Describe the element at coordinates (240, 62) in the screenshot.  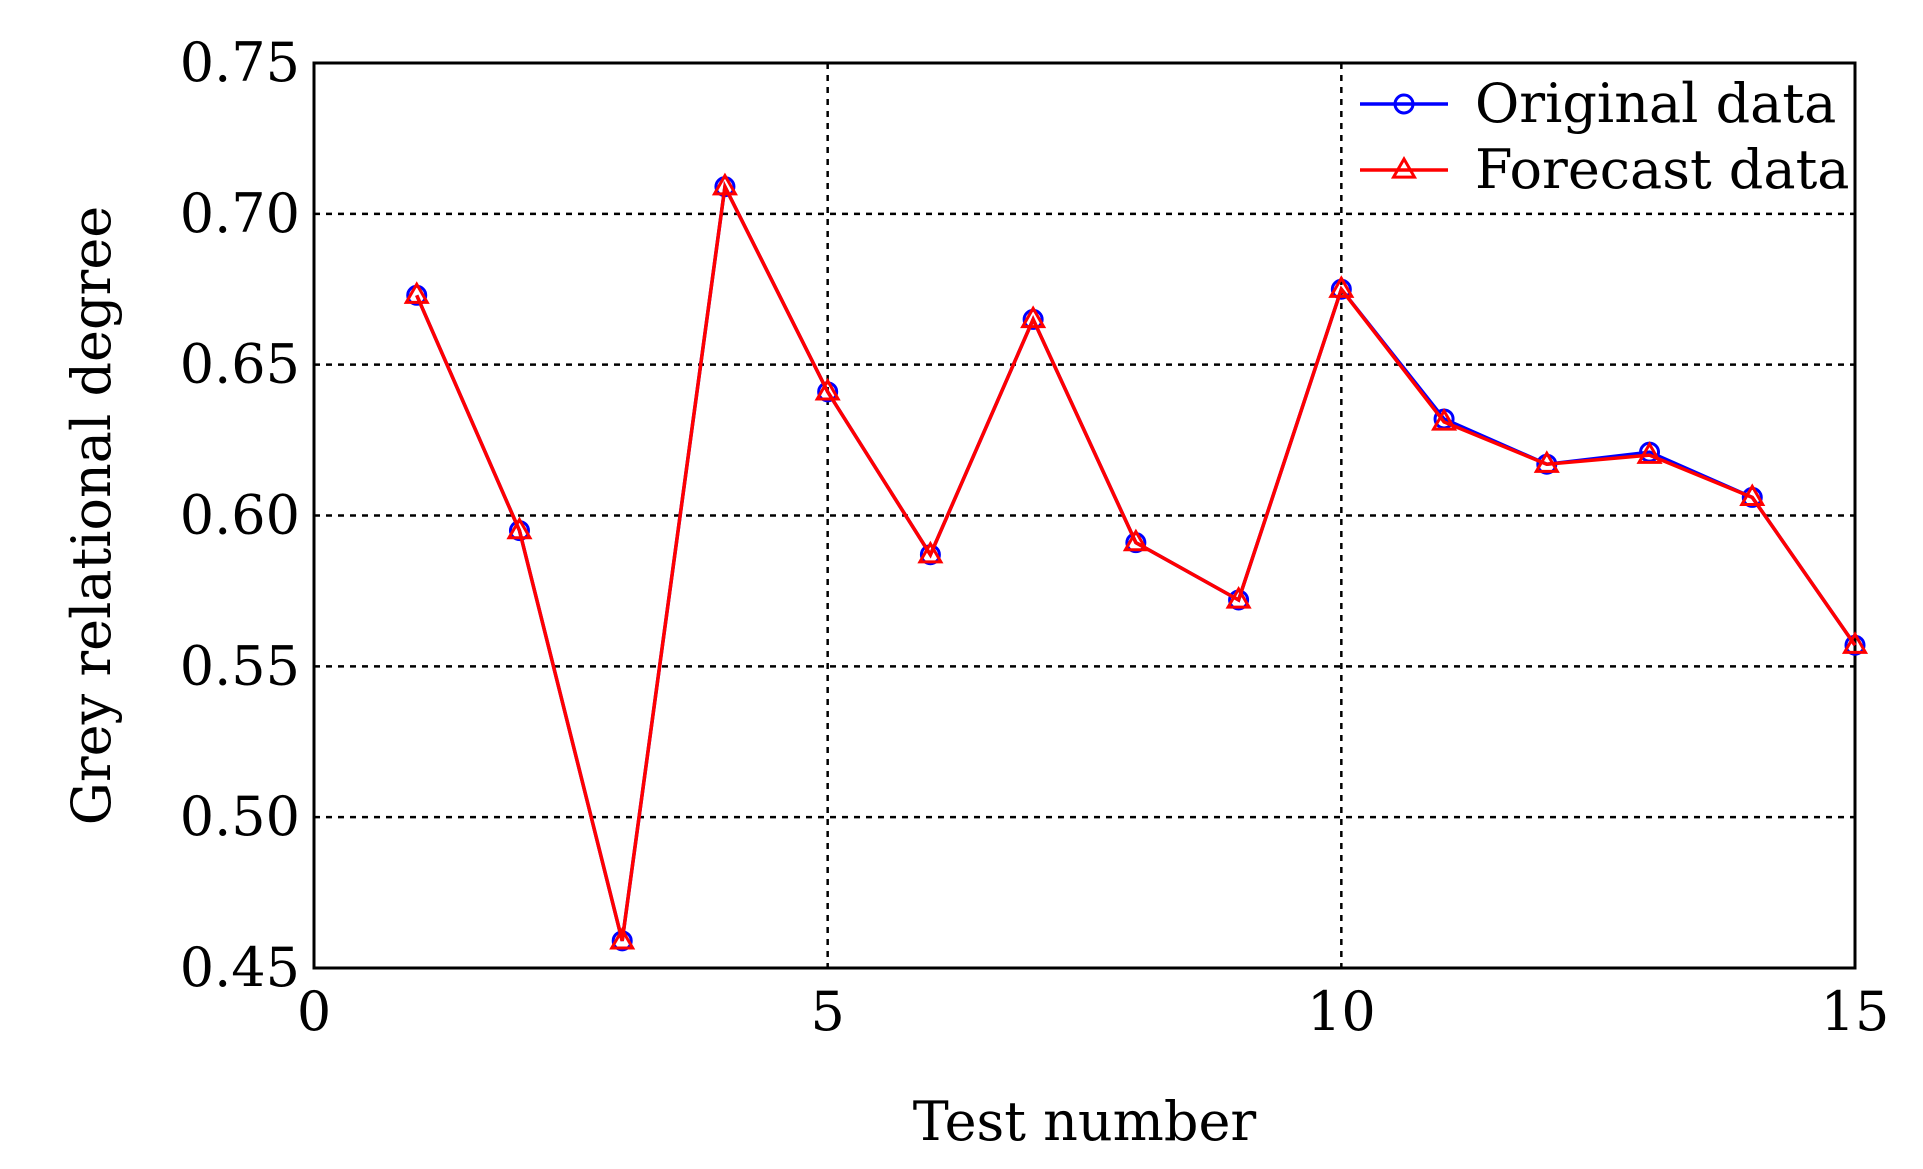
I see `y-tick-label: 0.75` at that location.